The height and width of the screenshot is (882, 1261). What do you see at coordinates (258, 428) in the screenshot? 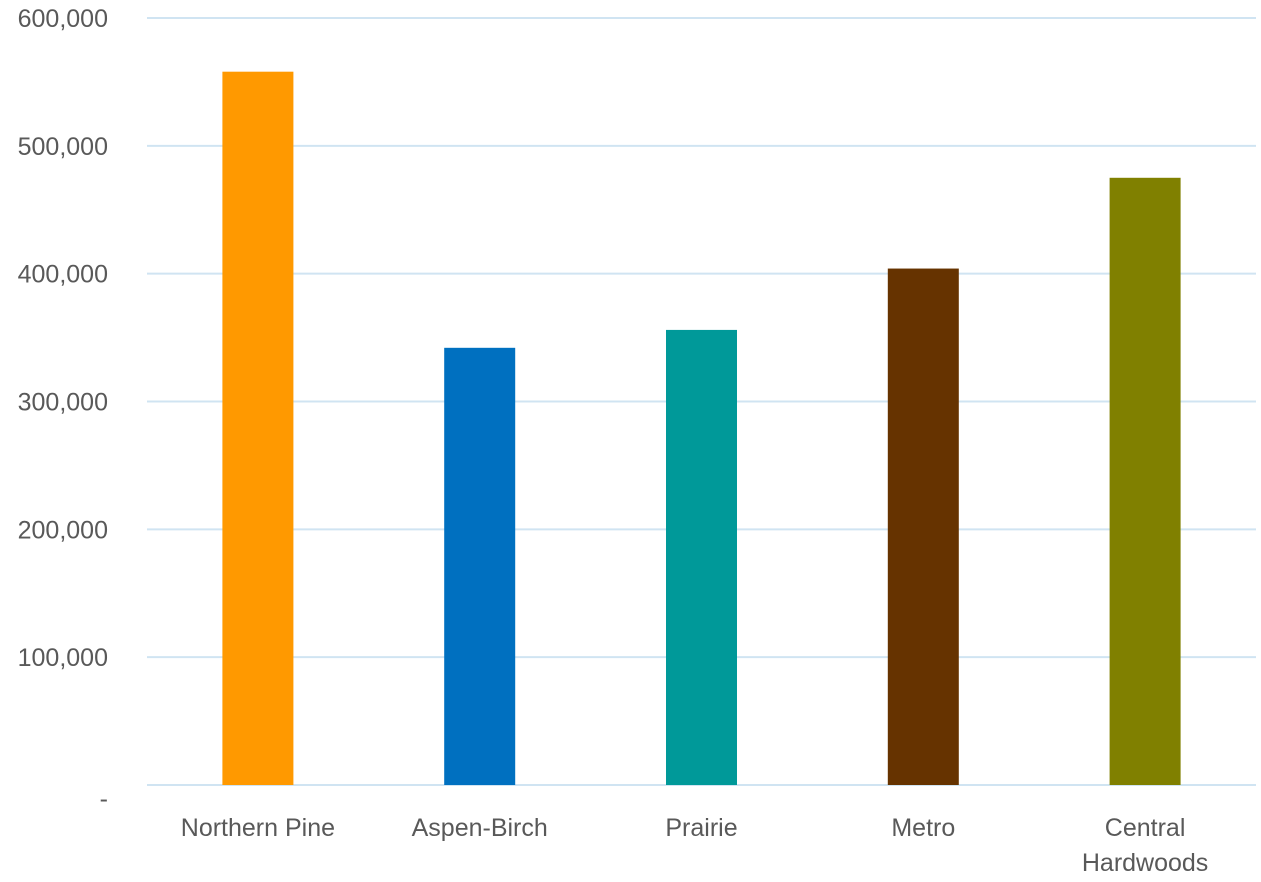
I see `bar-northern-pine` at bounding box center [258, 428].